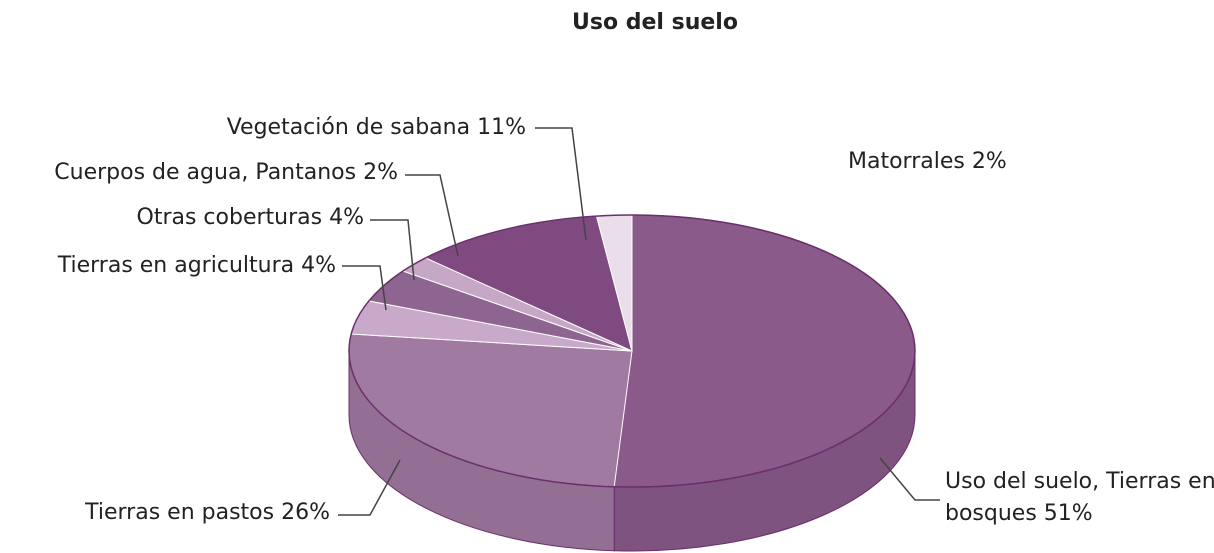  I want to click on slice-label: Tierras en agricultura 4%, so click(197, 266).